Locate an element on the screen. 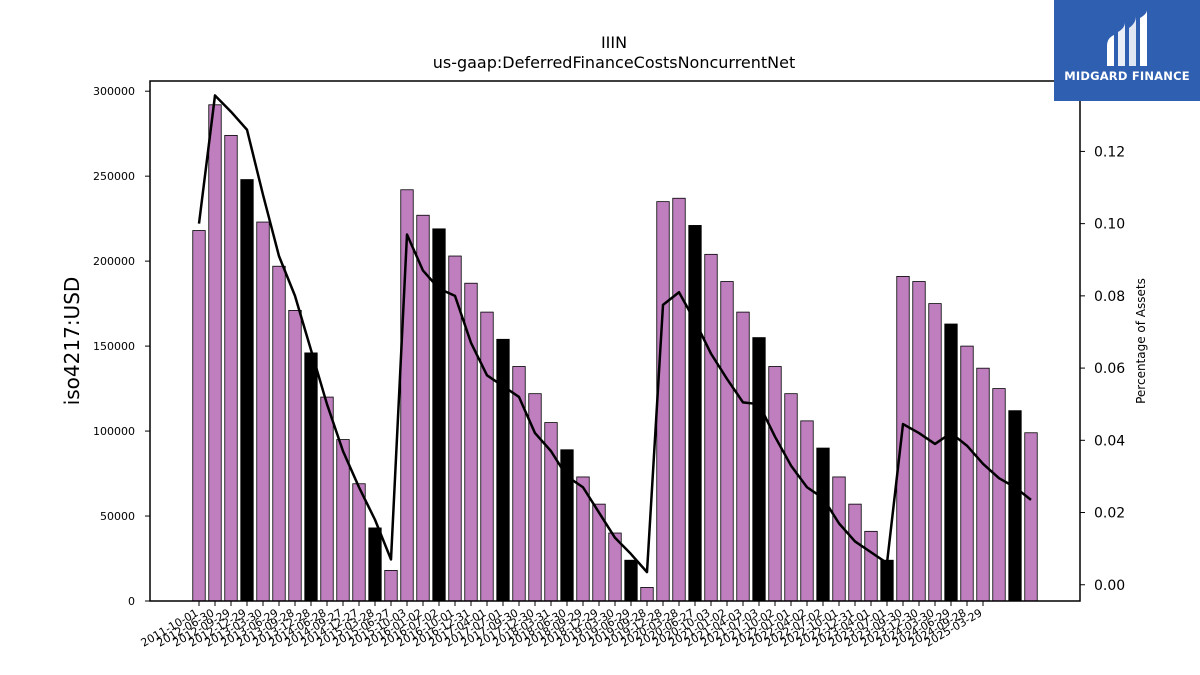 The image size is (1200, 675). y2-tick-label: 0.12 is located at coordinates (1109, 152).